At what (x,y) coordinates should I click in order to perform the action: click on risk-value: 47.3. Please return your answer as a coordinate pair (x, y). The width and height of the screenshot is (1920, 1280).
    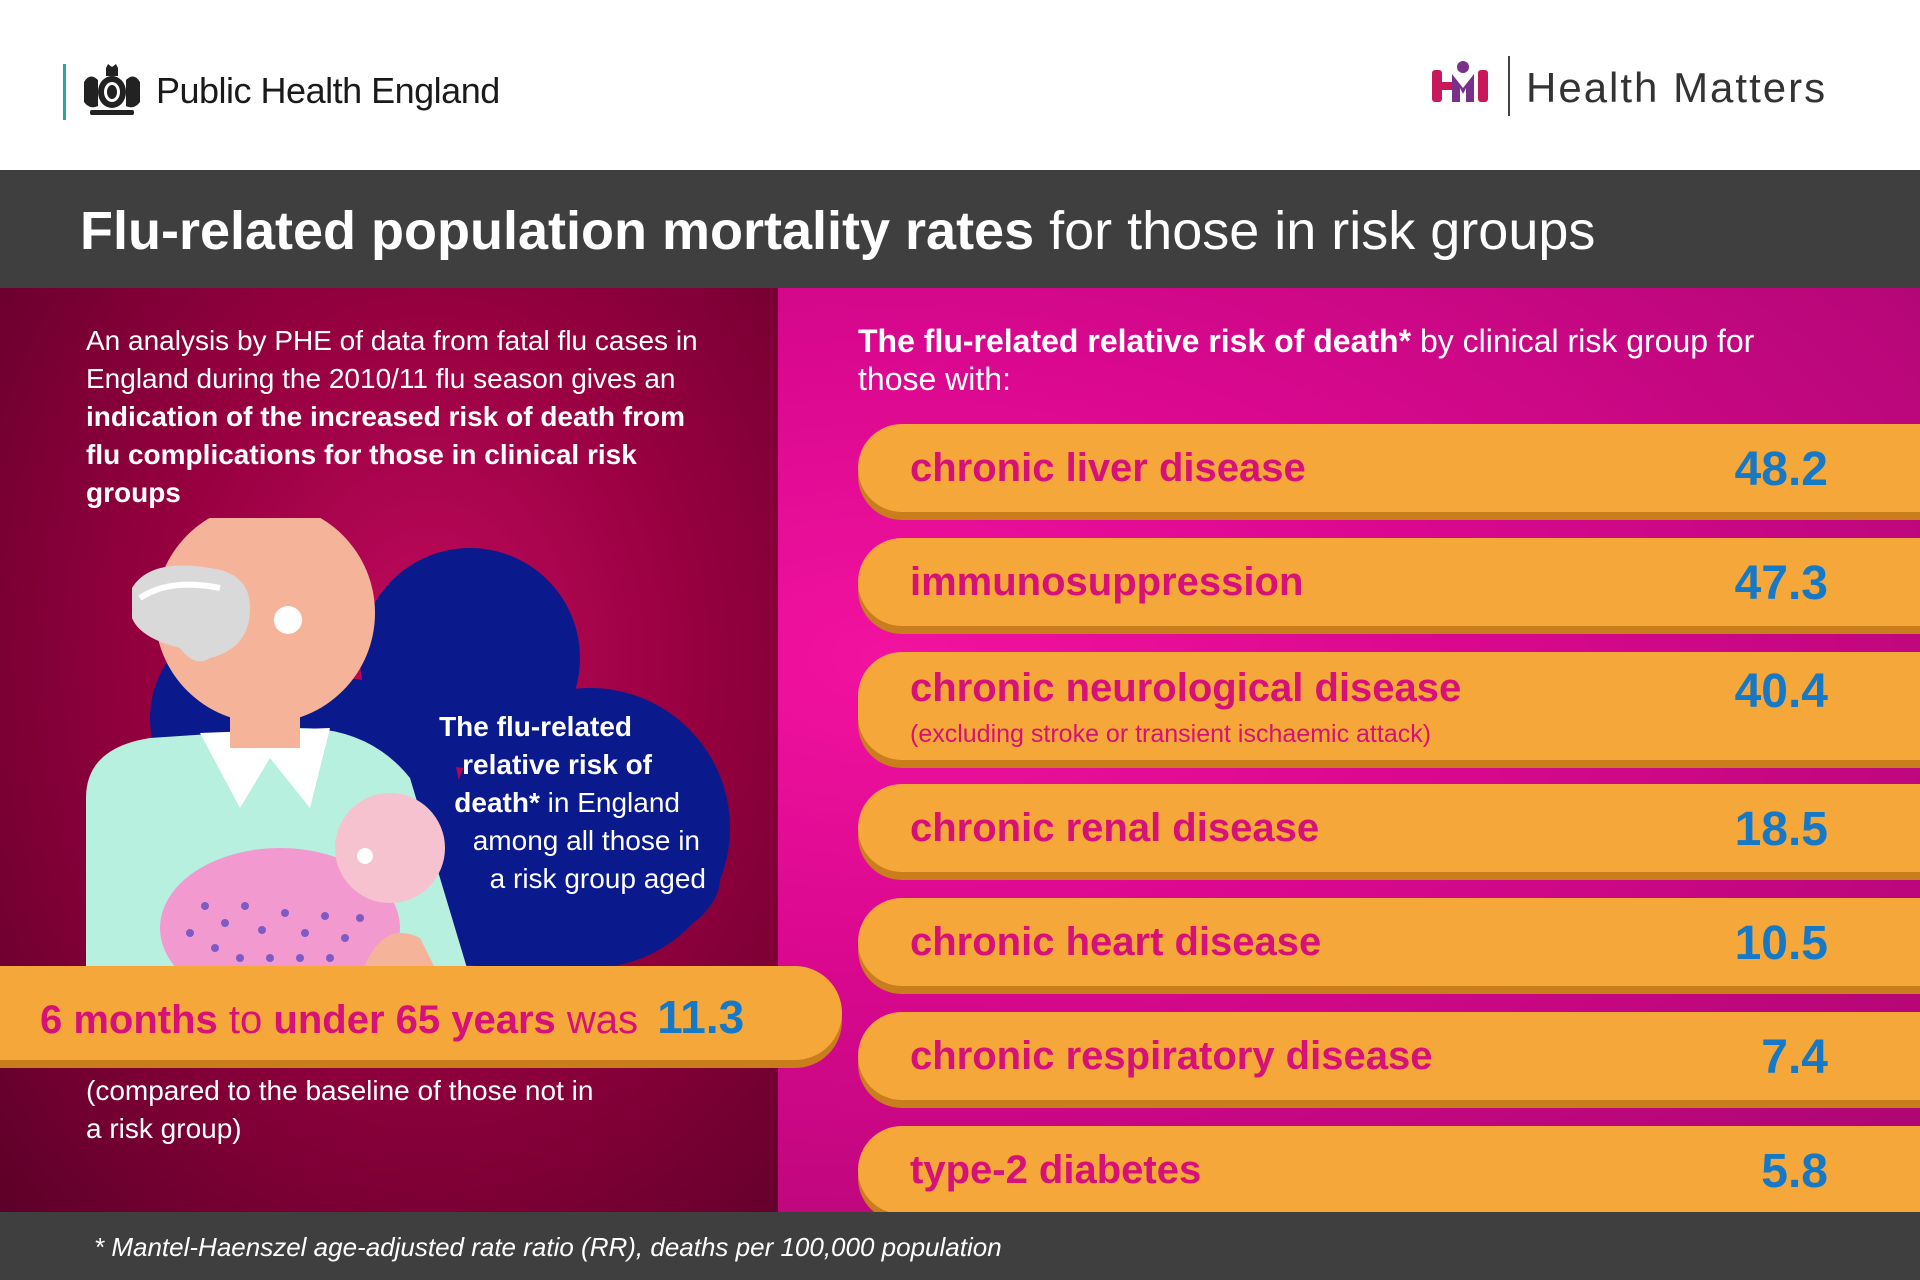
    Looking at the image, I should click on (1781, 583).